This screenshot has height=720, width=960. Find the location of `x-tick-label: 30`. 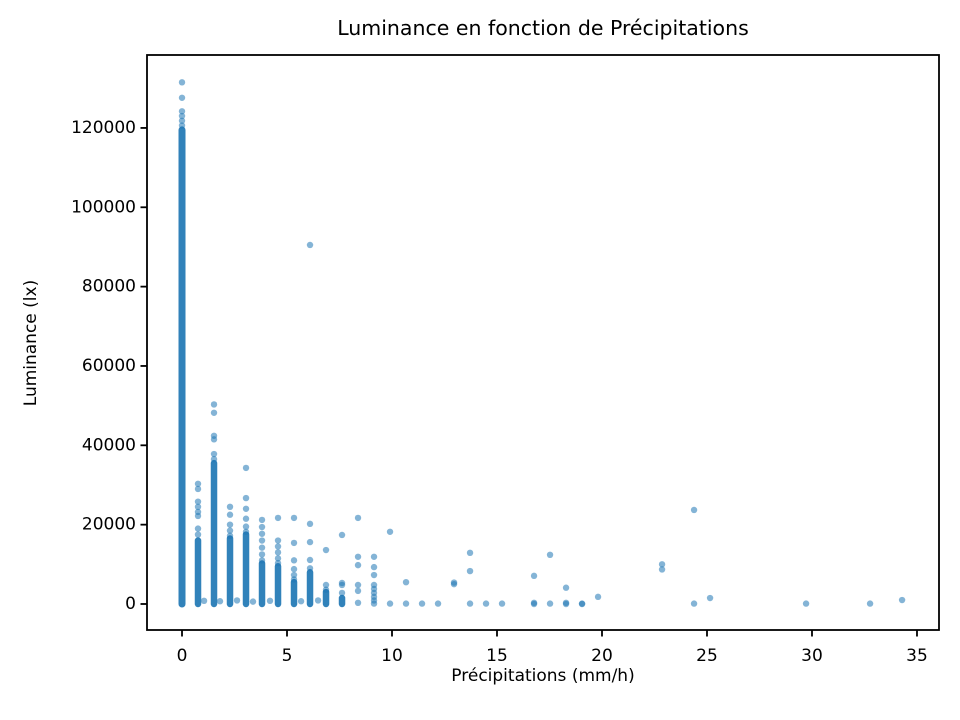

x-tick-label: 30 is located at coordinates (812, 656).